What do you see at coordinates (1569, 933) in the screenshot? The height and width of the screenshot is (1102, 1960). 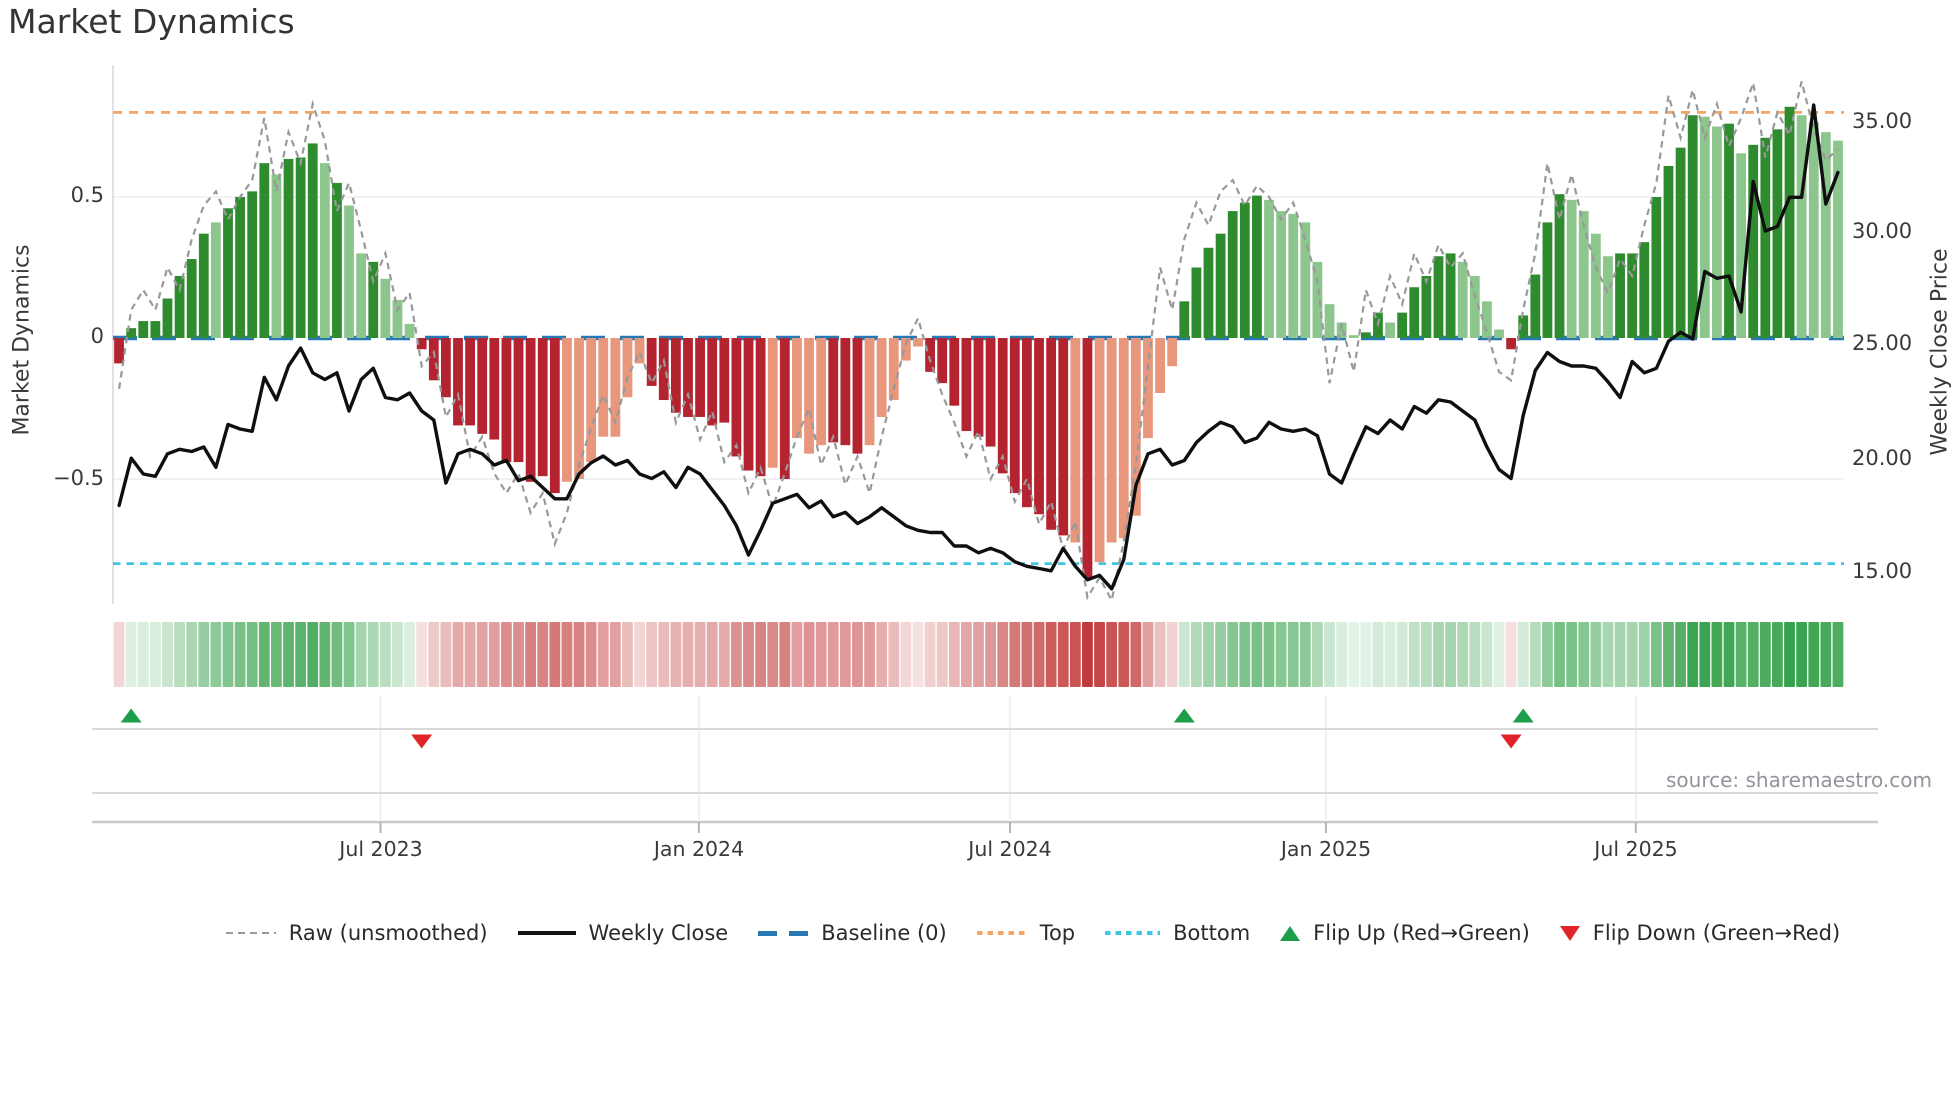 I see `flip-down-triangle-icon` at bounding box center [1569, 933].